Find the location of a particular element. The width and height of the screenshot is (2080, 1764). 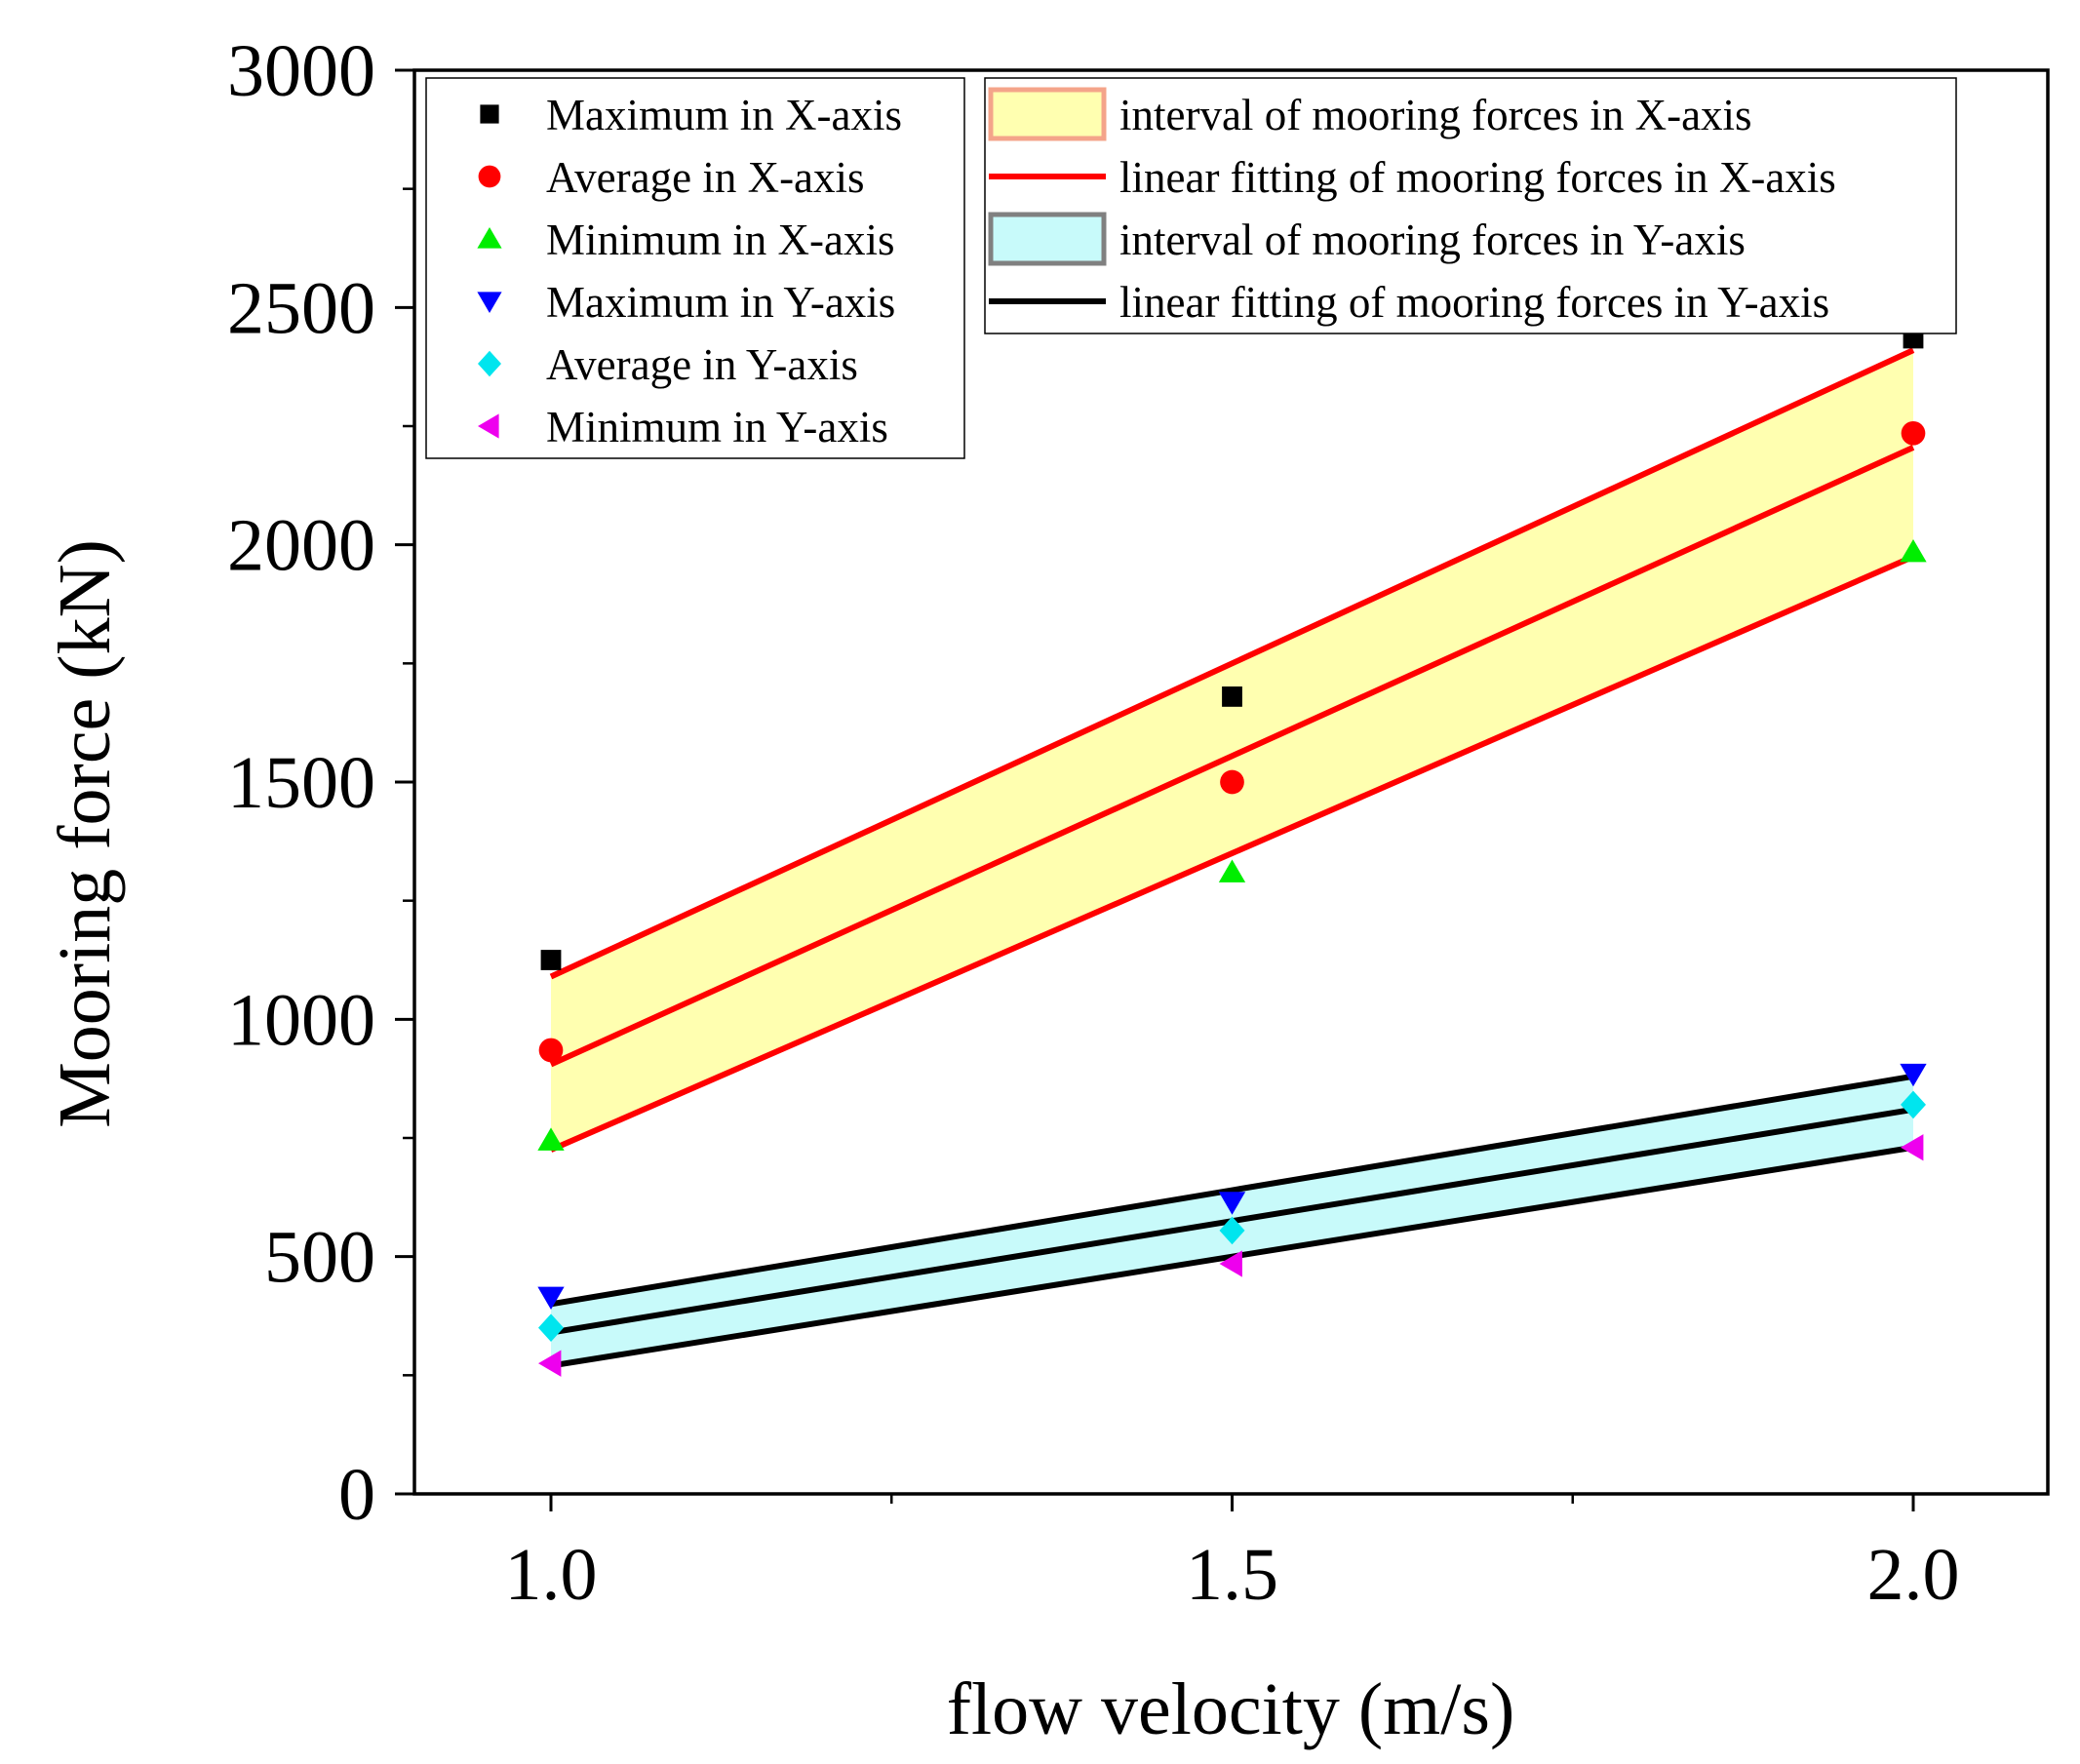

x-tick-label: 1.0 is located at coordinates (551, 1575).